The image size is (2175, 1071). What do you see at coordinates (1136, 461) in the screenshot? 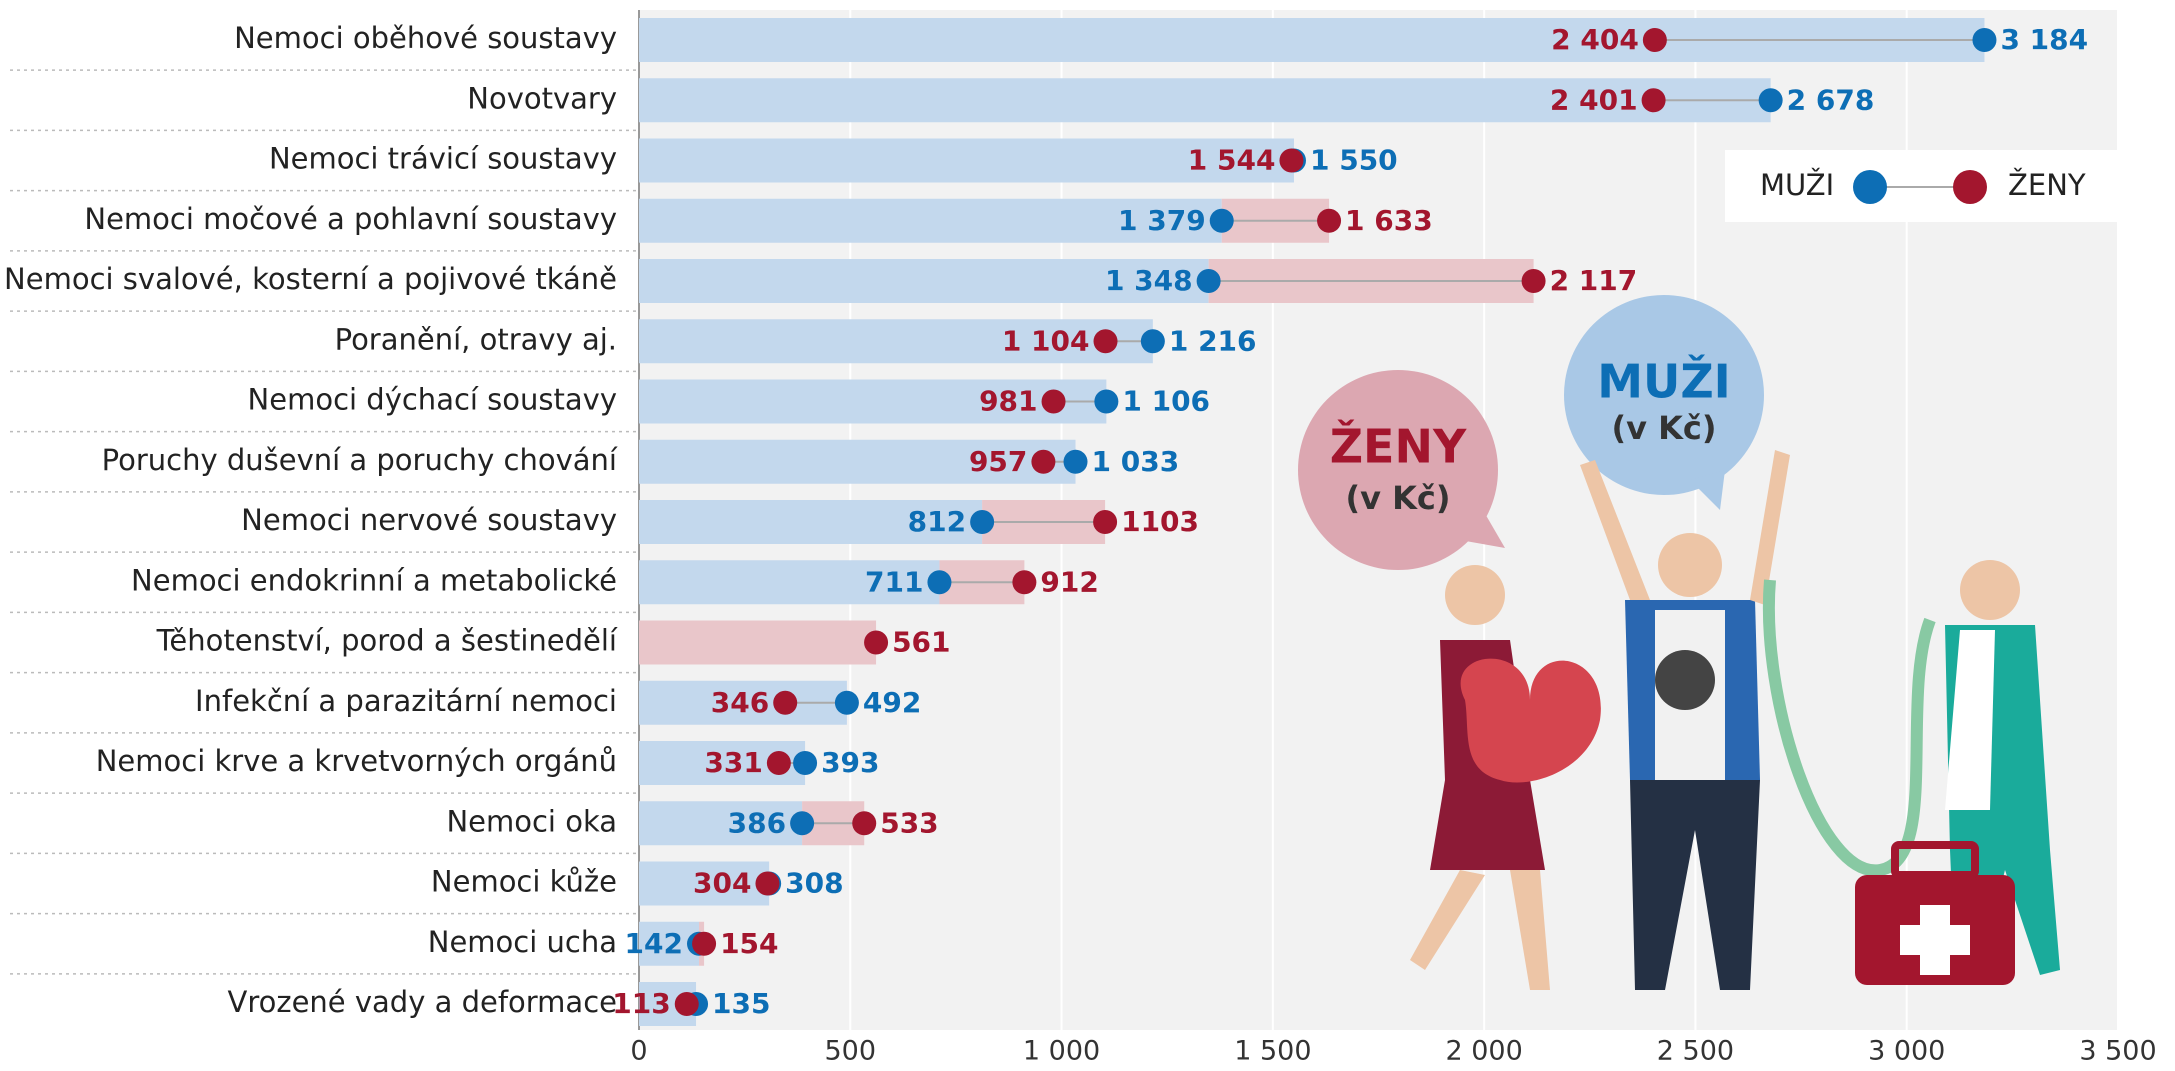
I see `value-label: 1 033` at bounding box center [1136, 461].